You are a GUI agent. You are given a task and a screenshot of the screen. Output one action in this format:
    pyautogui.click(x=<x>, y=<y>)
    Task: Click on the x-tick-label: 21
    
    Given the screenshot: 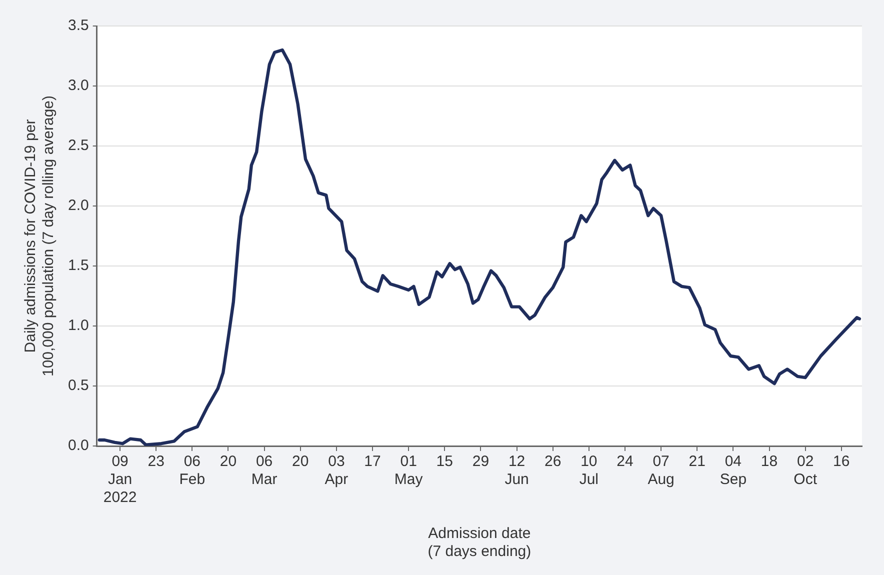 What is the action you would take?
    pyautogui.click(x=697, y=461)
    